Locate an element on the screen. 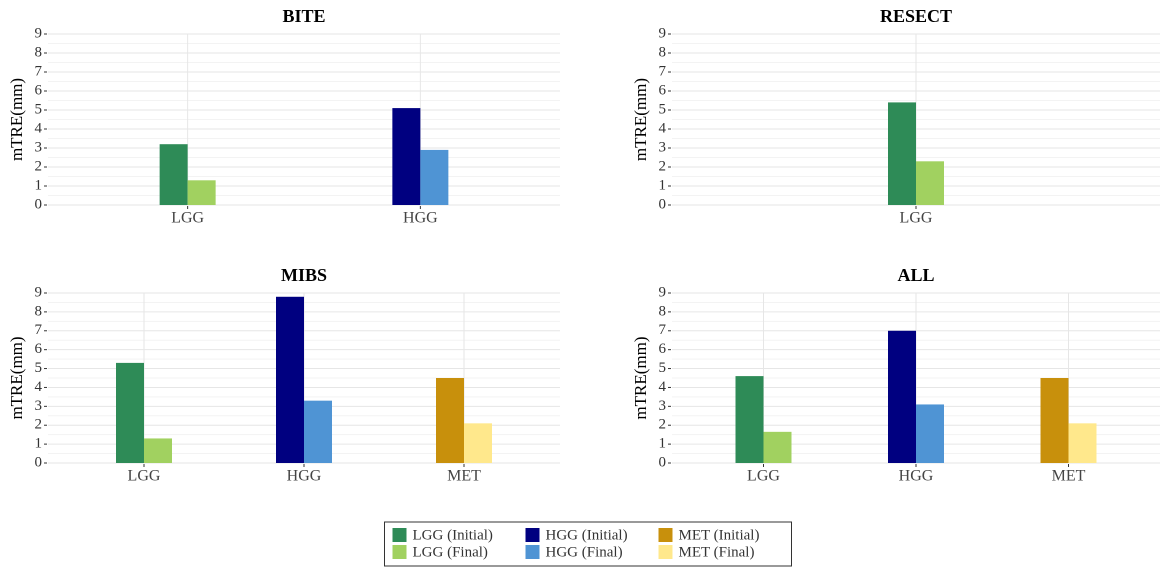 The height and width of the screenshot is (570, 1176). legend-label: LGG (Final) is located at coordinates (450, 552).